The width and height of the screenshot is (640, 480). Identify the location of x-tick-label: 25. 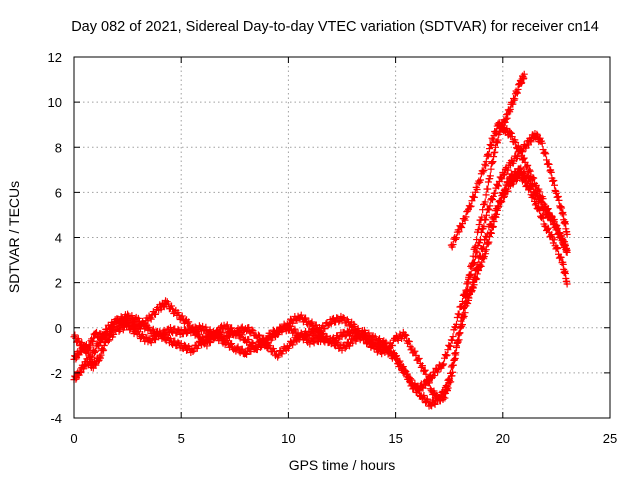
(610, 438).